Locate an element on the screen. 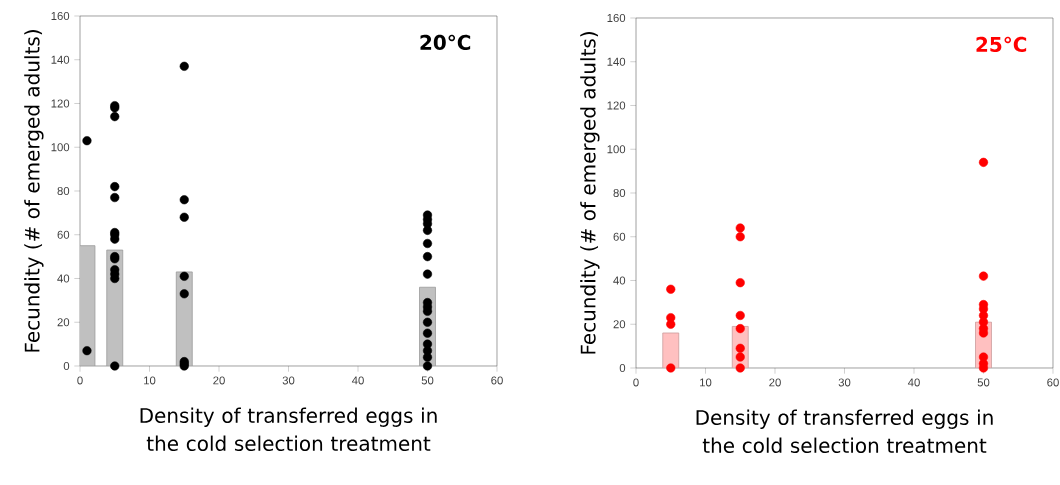 The image size is (1060, 485). annotation: 20°C is located at coordinates (445, 42).